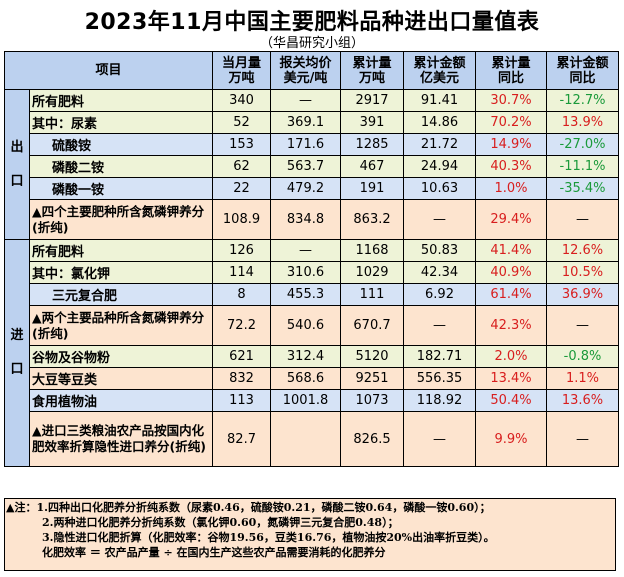  Describe the element at coordinates (511, 250) in the screenshot. I see `import-cell-qty-yoy: 41.4%` at that location.